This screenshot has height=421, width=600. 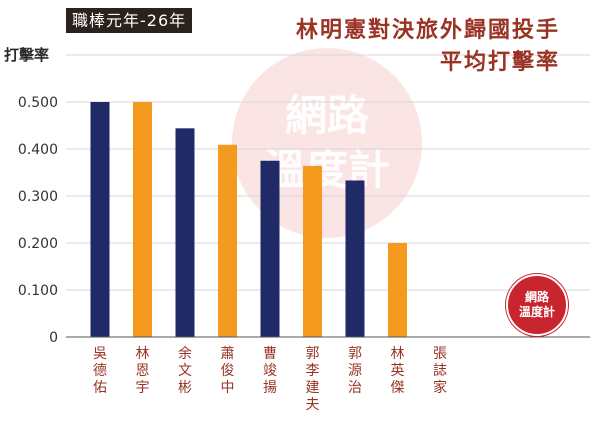 What do you see at coordinates (326, 115) in the screenshot?
I see `watermark-line-1: 網路` at bounding box center [326, 115].